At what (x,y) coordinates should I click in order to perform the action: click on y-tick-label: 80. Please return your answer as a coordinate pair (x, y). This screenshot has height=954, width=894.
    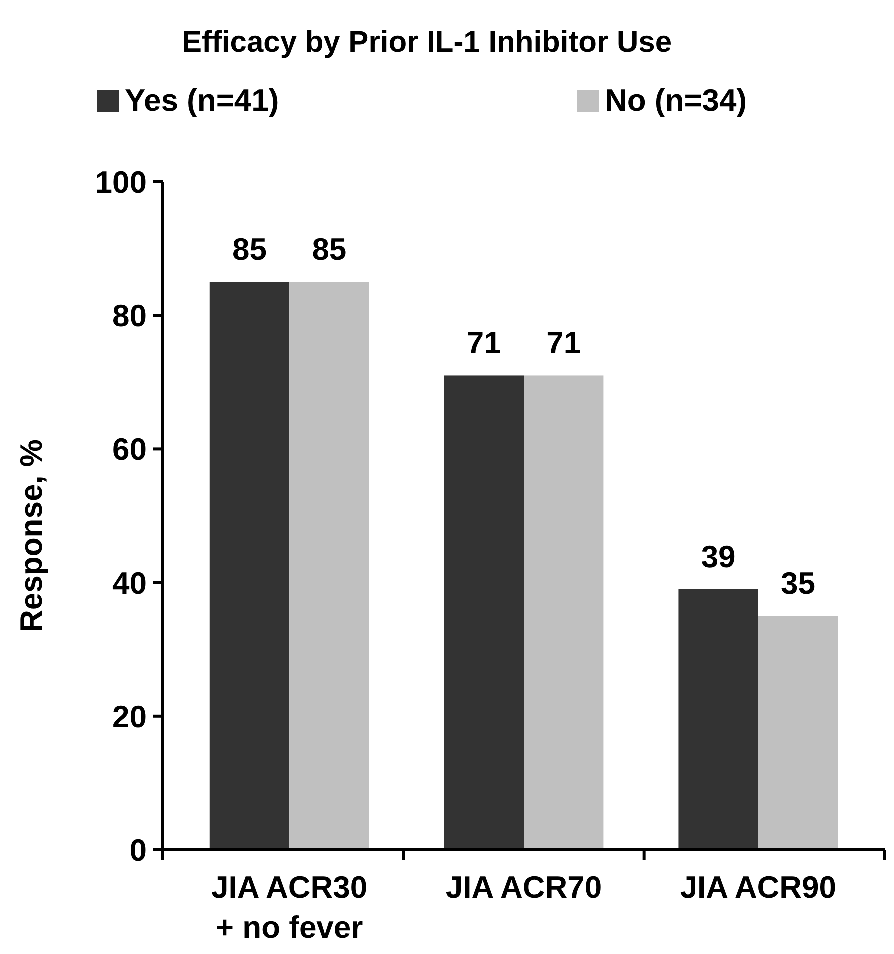
    Looking at the image, I should click on (129, 316).